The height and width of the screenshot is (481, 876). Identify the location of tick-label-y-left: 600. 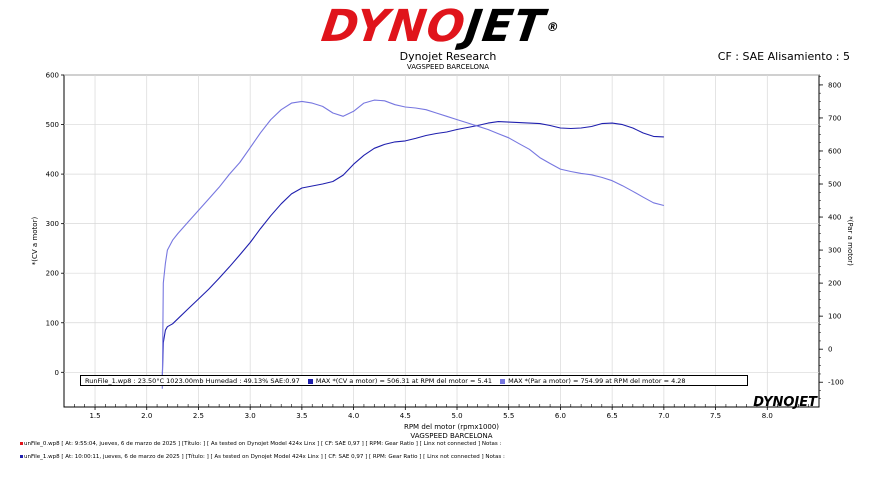
(52, 76).